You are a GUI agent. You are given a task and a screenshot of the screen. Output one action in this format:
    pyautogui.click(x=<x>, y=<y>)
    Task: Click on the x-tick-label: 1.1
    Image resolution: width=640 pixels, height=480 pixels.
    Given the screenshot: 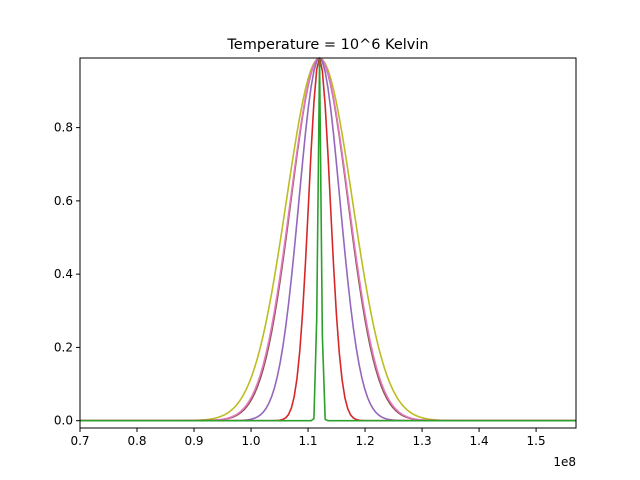 What is the action you would take?
    pyautogui.click(x=307, y=441)
    